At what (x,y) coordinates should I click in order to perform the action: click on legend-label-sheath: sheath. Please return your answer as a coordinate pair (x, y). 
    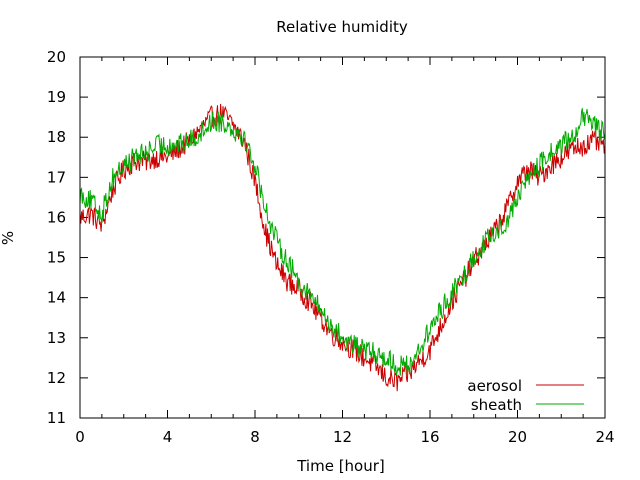
    Looking at the image, I should click on (496, 405).